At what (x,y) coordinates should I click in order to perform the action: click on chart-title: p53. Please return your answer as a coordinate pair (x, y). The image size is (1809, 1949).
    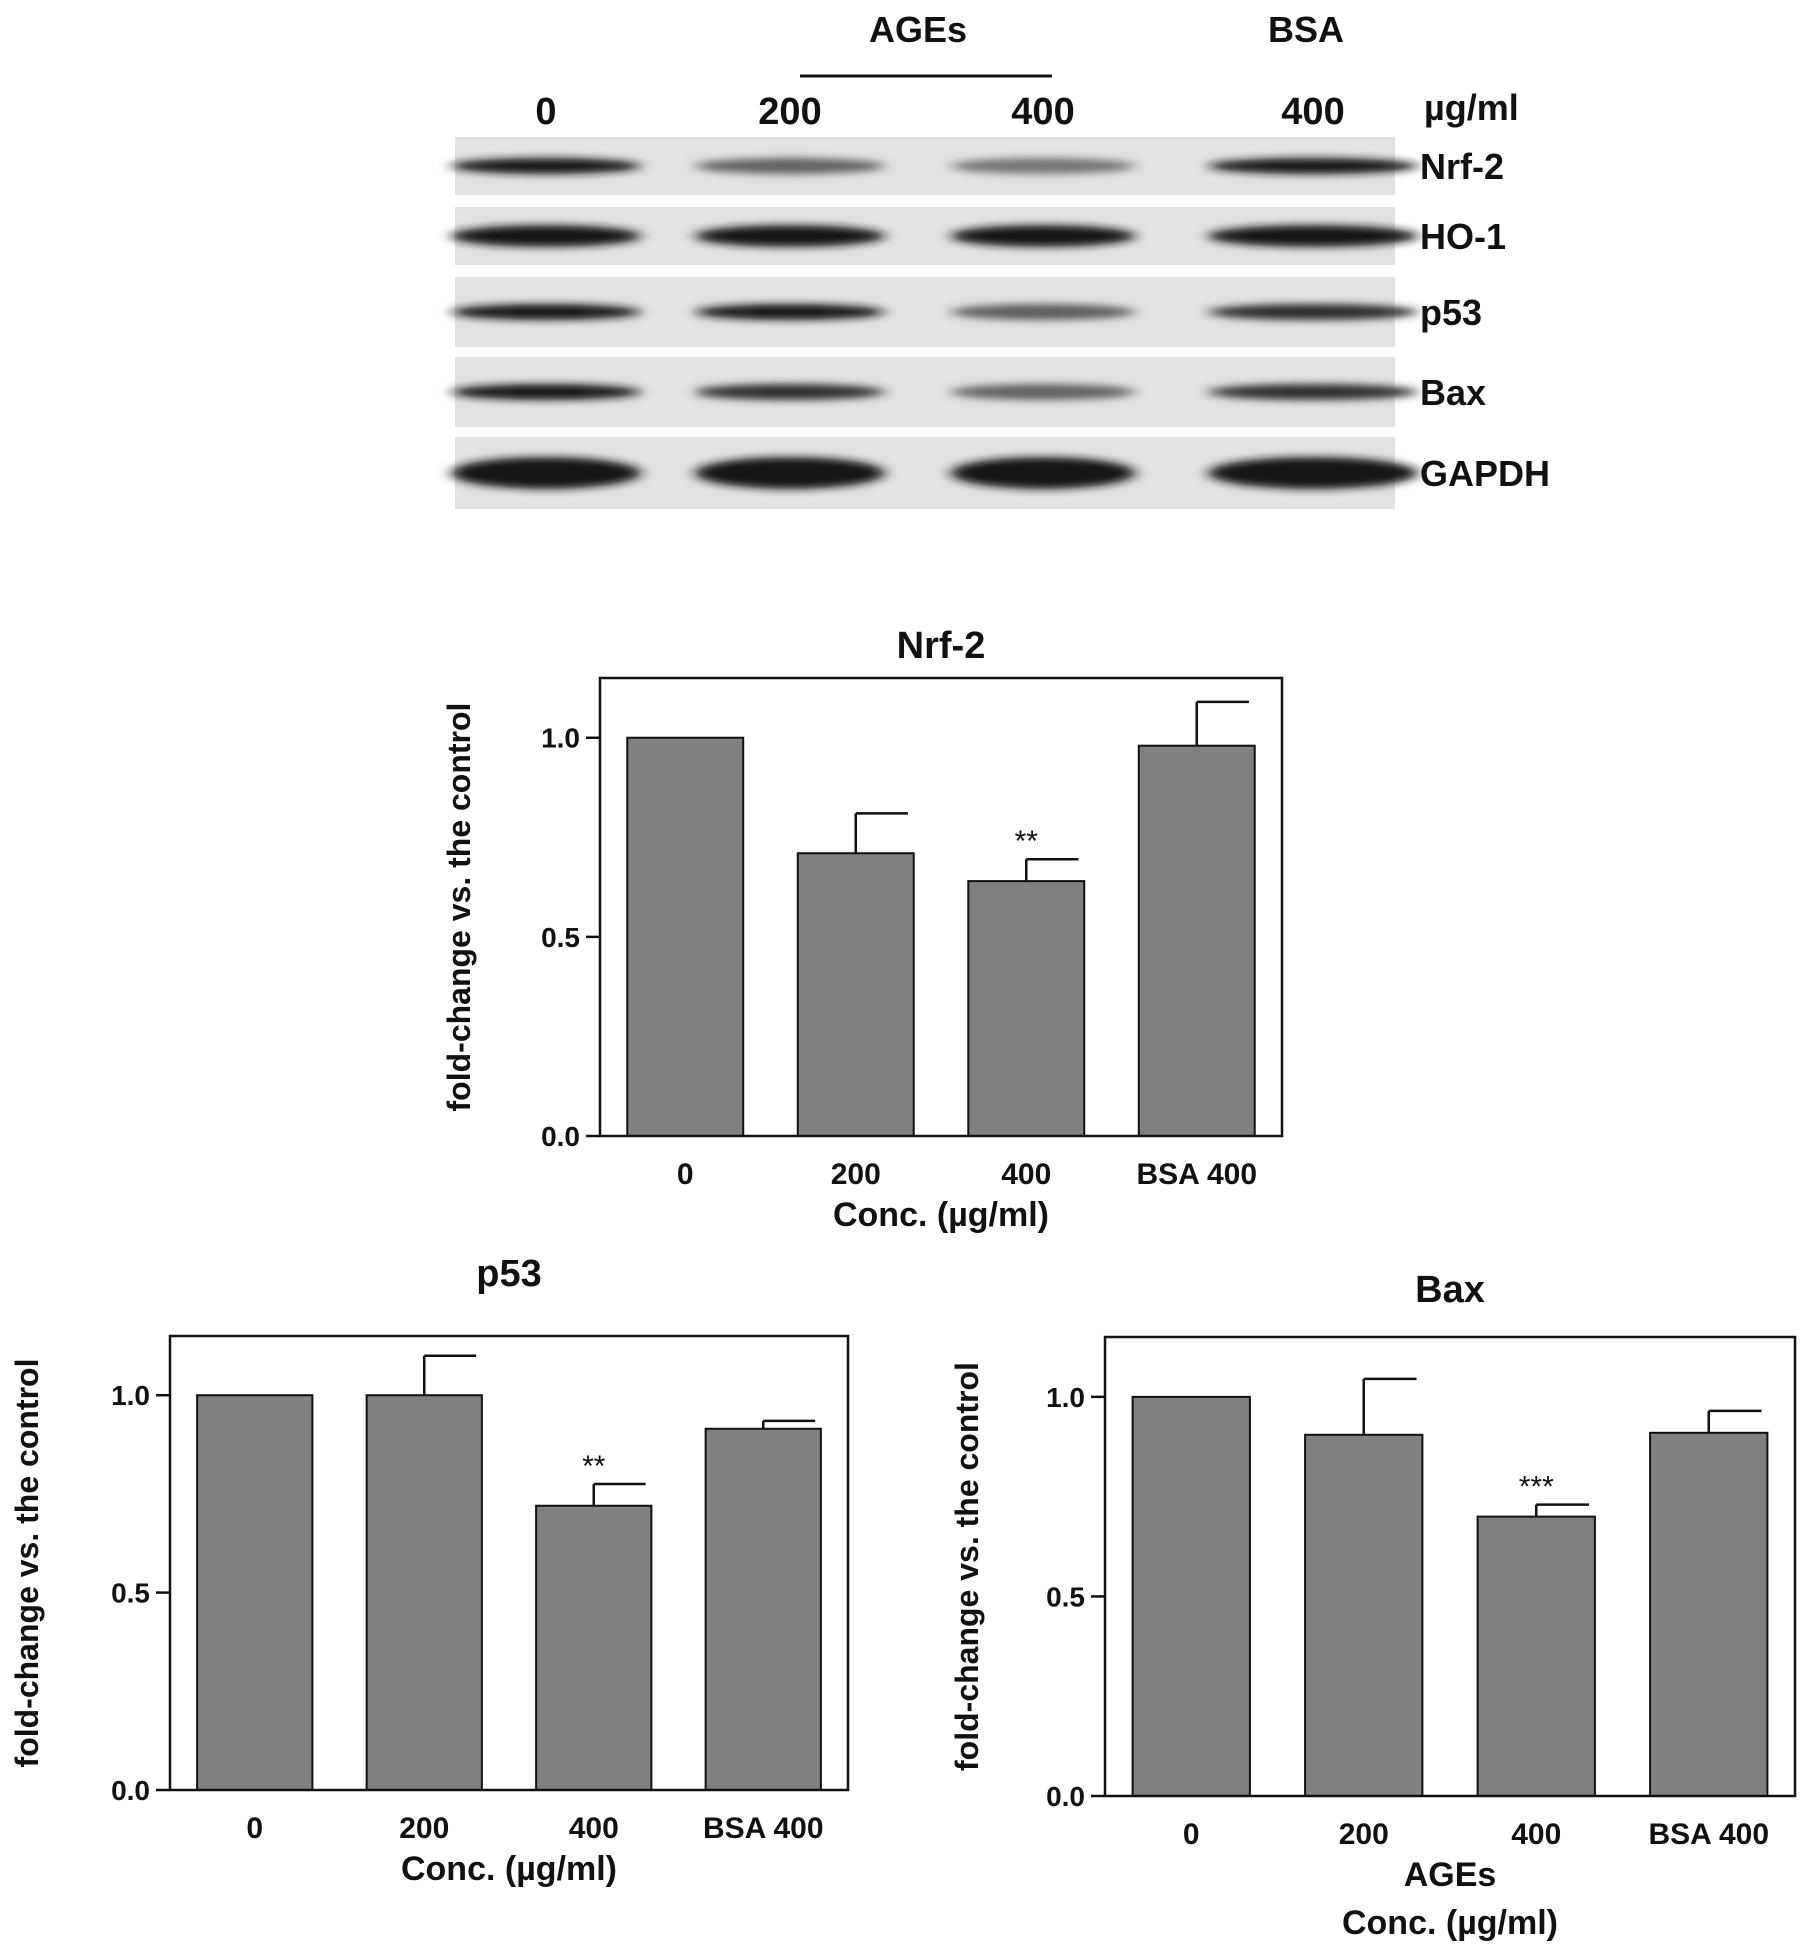
    Looking at the image, I should click on (508, 1274).